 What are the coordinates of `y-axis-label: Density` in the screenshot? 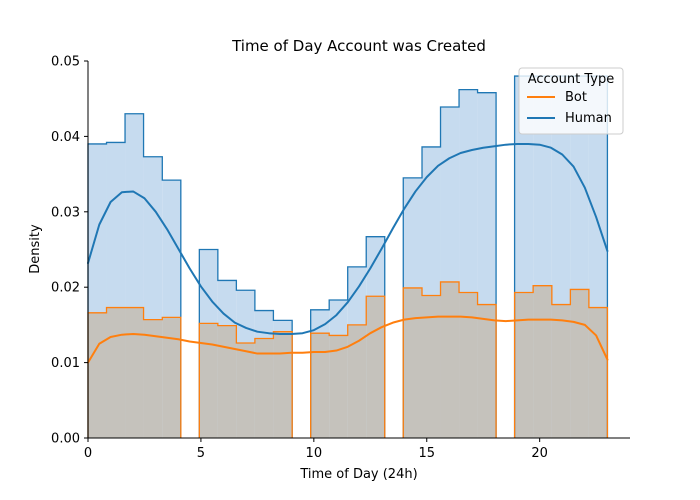 It's located at (35, 249).